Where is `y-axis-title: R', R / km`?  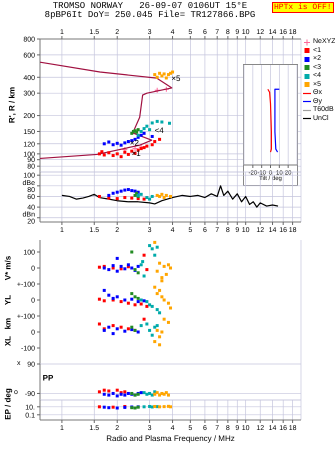
y-axis-title: R', R / km is located at coordinates (12, 105).